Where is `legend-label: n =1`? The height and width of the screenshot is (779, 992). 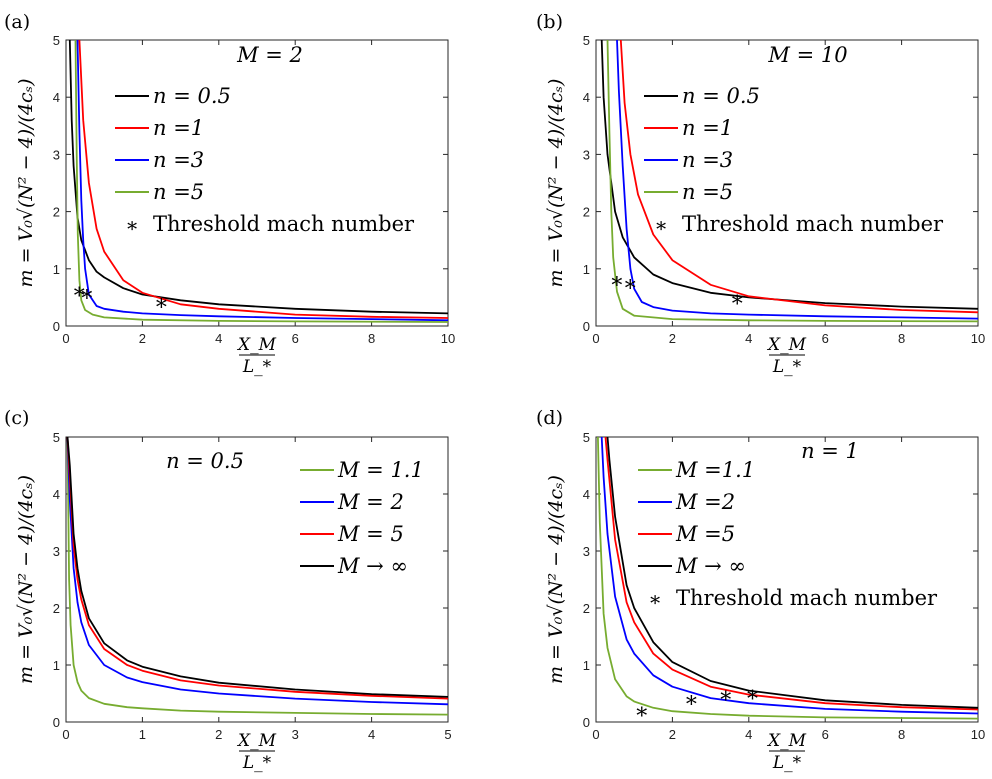 legend-label: n =1 is located at coordinates (707, 128).